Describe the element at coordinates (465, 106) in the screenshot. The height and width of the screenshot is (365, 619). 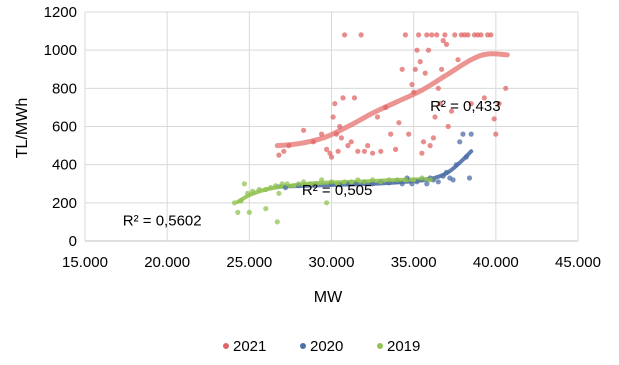
I see `series-2021-r2-label: R² = 0,433` at that location.